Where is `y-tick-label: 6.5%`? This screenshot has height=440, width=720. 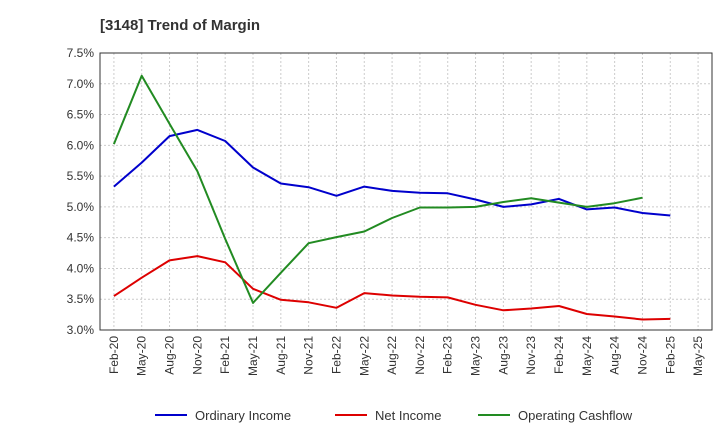 y-tick-label: 6.5% is located at coordinates (81, 115).